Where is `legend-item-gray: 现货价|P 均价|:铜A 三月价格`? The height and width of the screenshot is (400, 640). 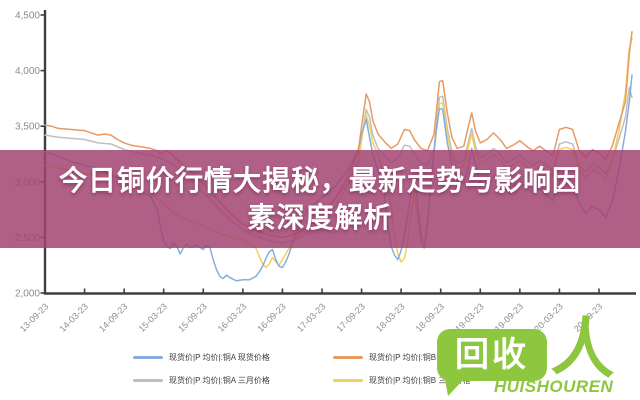
legend-item-gray: 现货价|P 均价|:铜A 三月价格 is located at coordinates (201, 380).